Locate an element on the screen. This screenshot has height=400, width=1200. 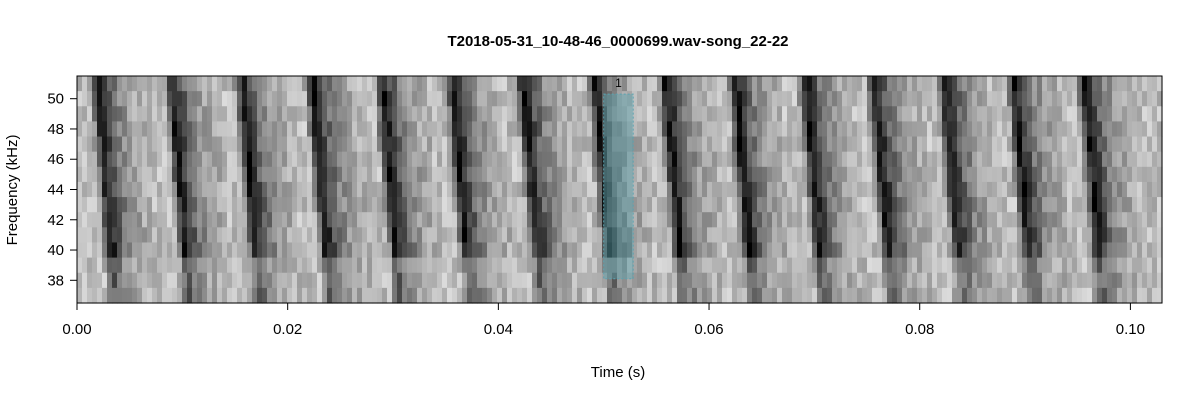
selection-label: 1 is located at coordinates (618, 83).